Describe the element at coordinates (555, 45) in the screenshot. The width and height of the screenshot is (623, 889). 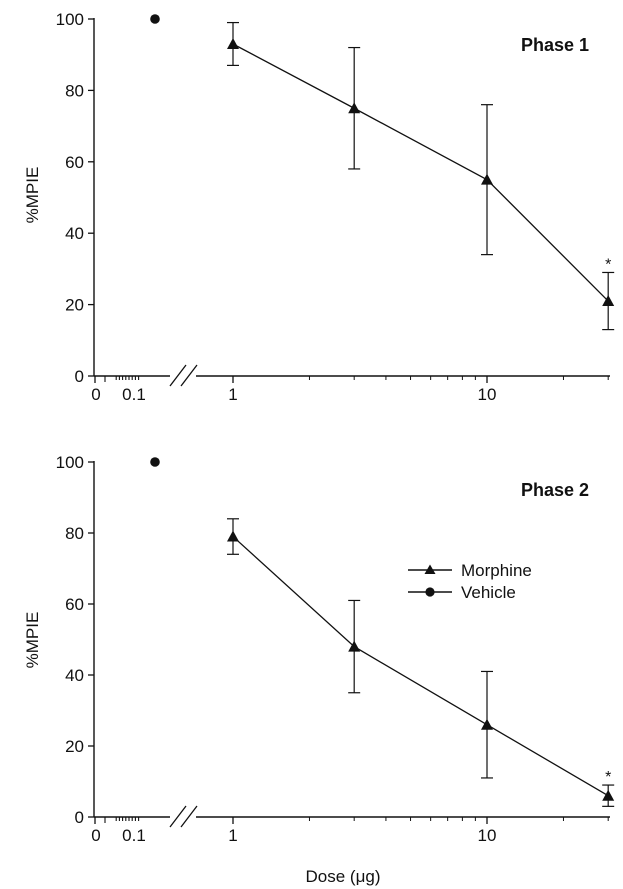
I see `phase-1-label: Phase 1` at that location.